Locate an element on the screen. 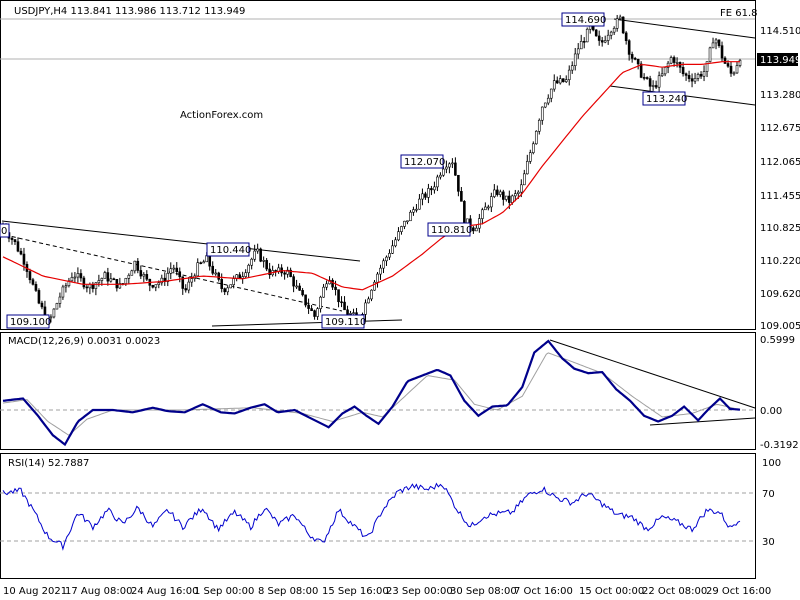 This screenshot has height=600, width=800. rsi-line is located at coordinates (371, 516).